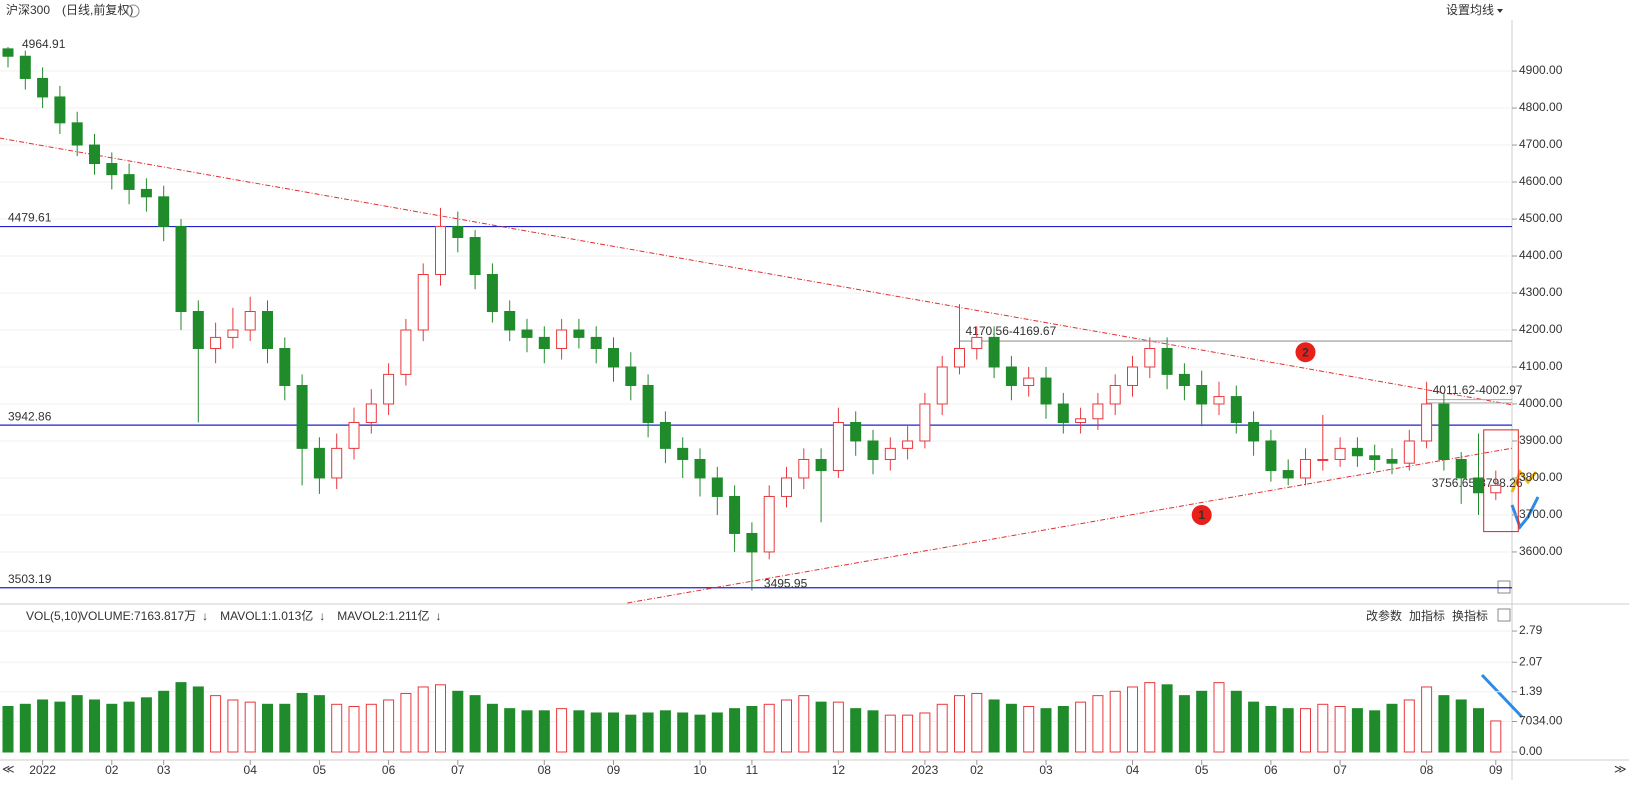  I want to click on y-tick-label: 3700.00, so click(1541, 514).